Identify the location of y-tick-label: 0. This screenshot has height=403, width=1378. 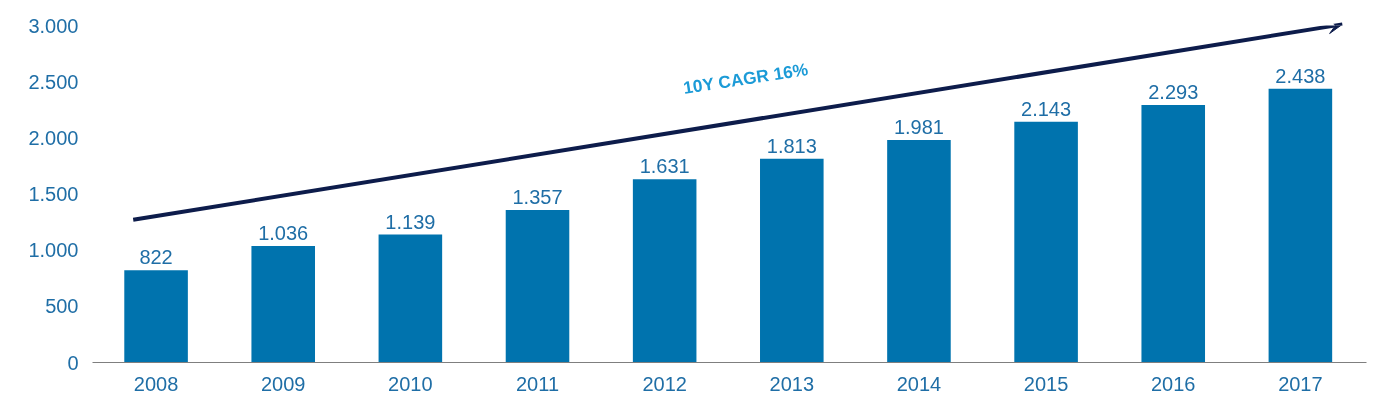
(73, 362).